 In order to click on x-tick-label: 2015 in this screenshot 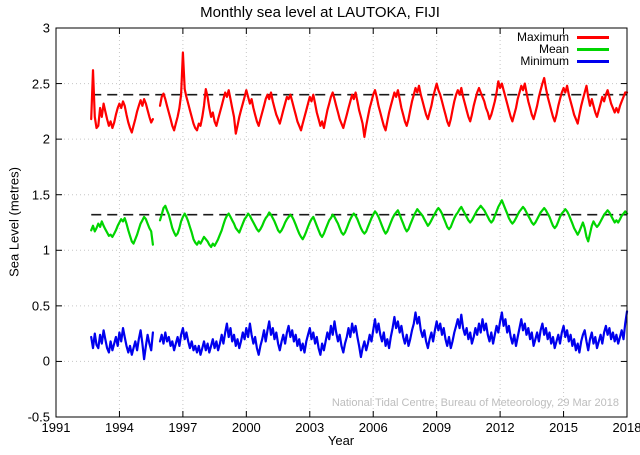, I will do `click(564, 427)`.